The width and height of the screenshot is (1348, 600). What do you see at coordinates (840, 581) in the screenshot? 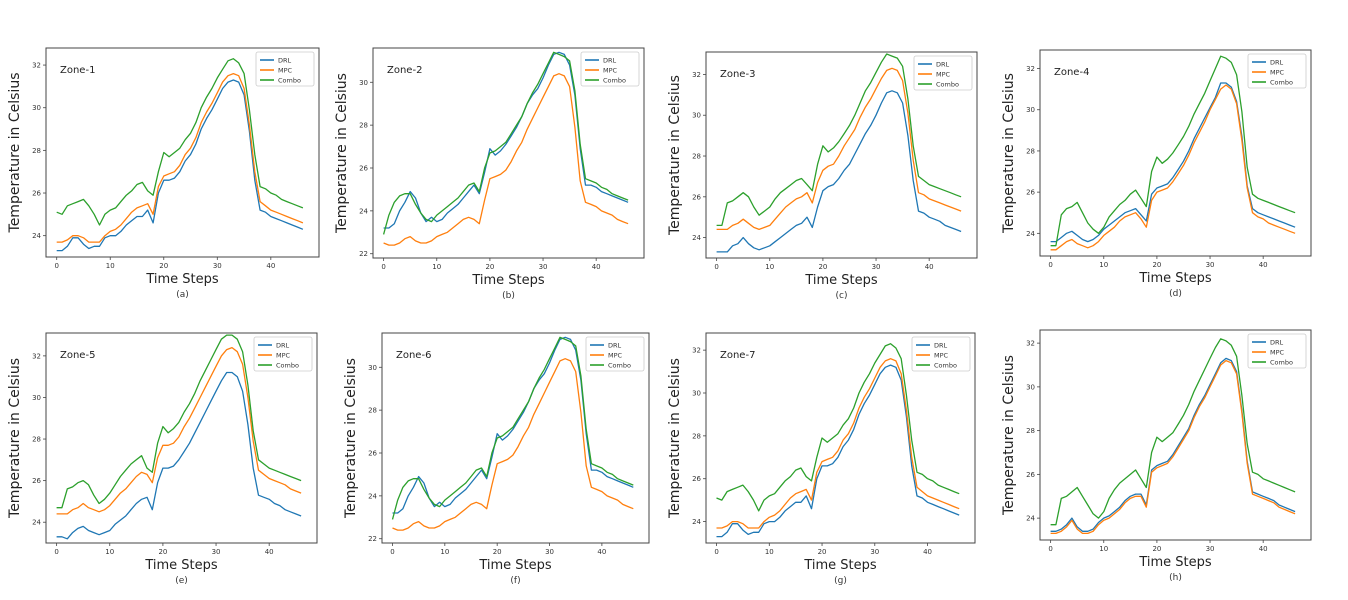
I see `panel-caption: (g)` at bounding box center [840, 581].